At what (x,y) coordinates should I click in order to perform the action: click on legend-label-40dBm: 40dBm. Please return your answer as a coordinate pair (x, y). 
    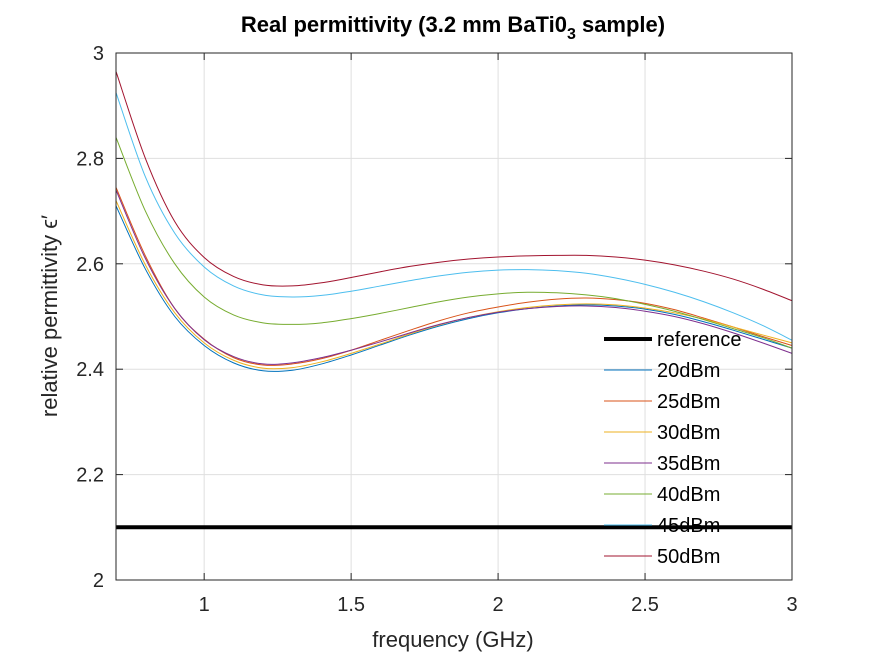
    Looking at the image, I should click on (688, 495).